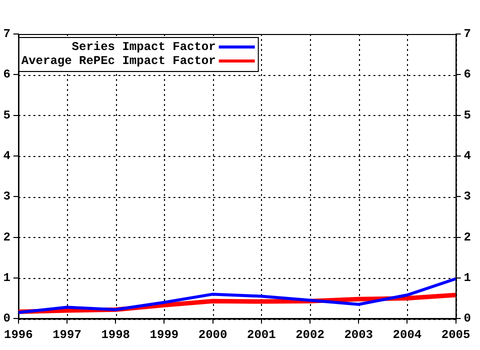  Describe the element at coordinates (467, 115) in the screenshot. I see `y2-tick-label: 5` at that location.